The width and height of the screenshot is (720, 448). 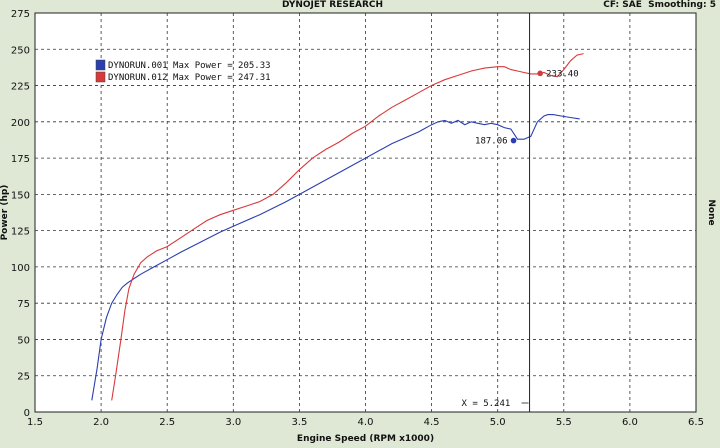 What do you see at coordinates (527, 107) in the screenshot?
I see `marker-group: 233.40 187.06` at bounding box center [527, 107].